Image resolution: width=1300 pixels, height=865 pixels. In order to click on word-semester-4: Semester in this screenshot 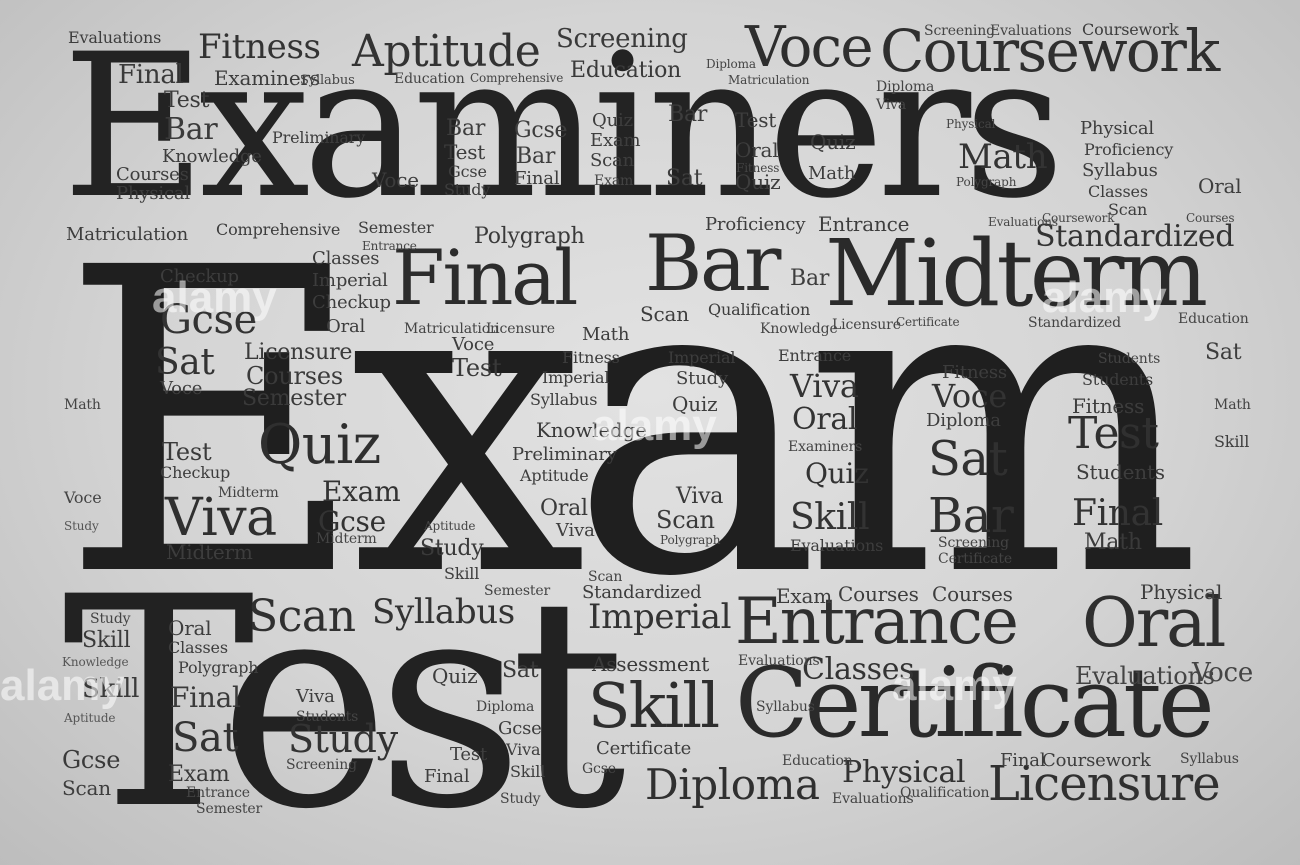, I will do `click(517, 591)`.